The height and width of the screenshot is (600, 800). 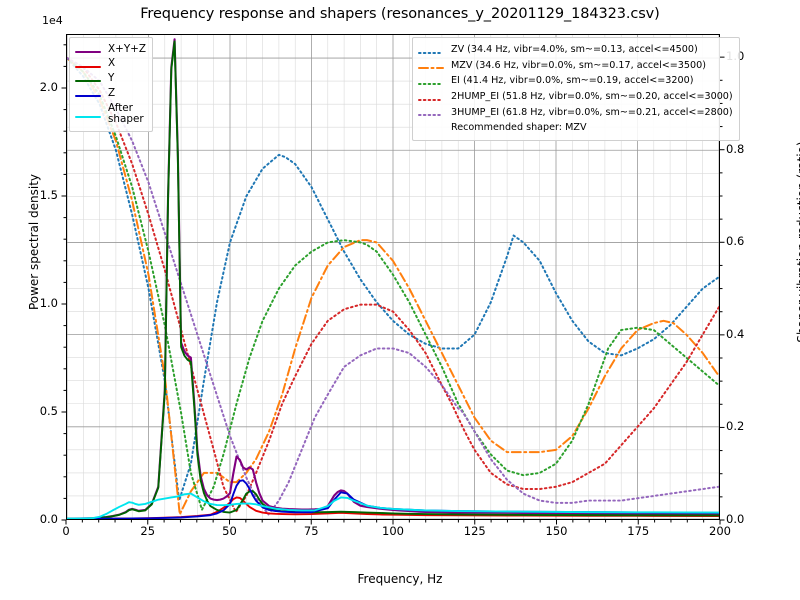 I want to click on y2-tick-label: 0.4, so click(x=735, y=333).